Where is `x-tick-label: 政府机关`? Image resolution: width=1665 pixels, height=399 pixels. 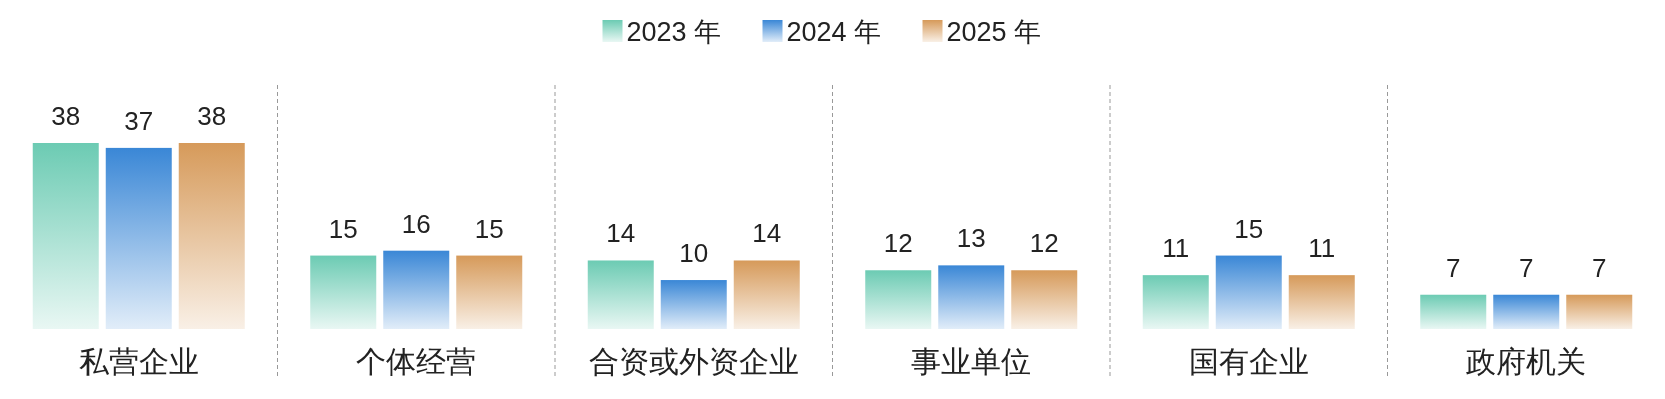
x-tick-label: 政府机关 is located at coordinates (1526, 361).